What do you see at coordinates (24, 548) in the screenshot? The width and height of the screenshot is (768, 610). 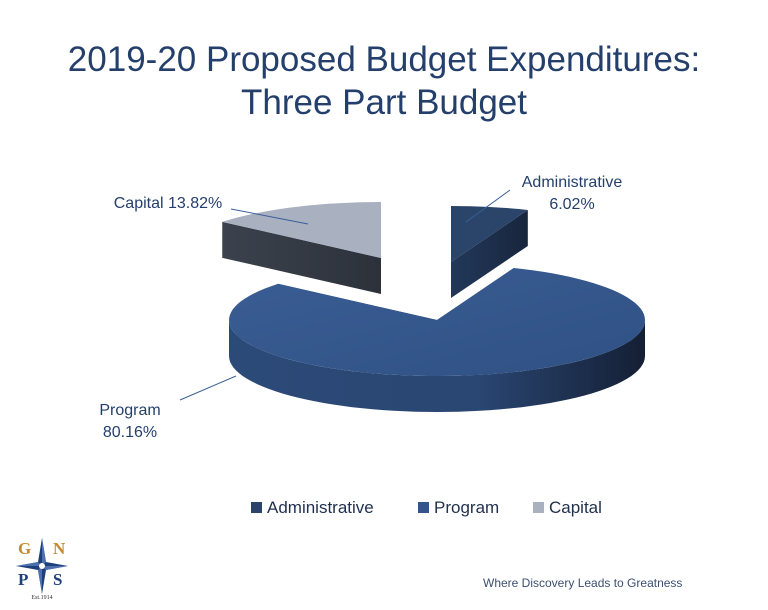 I see `logo-letter-g: G` at bounding box center [24, 548].